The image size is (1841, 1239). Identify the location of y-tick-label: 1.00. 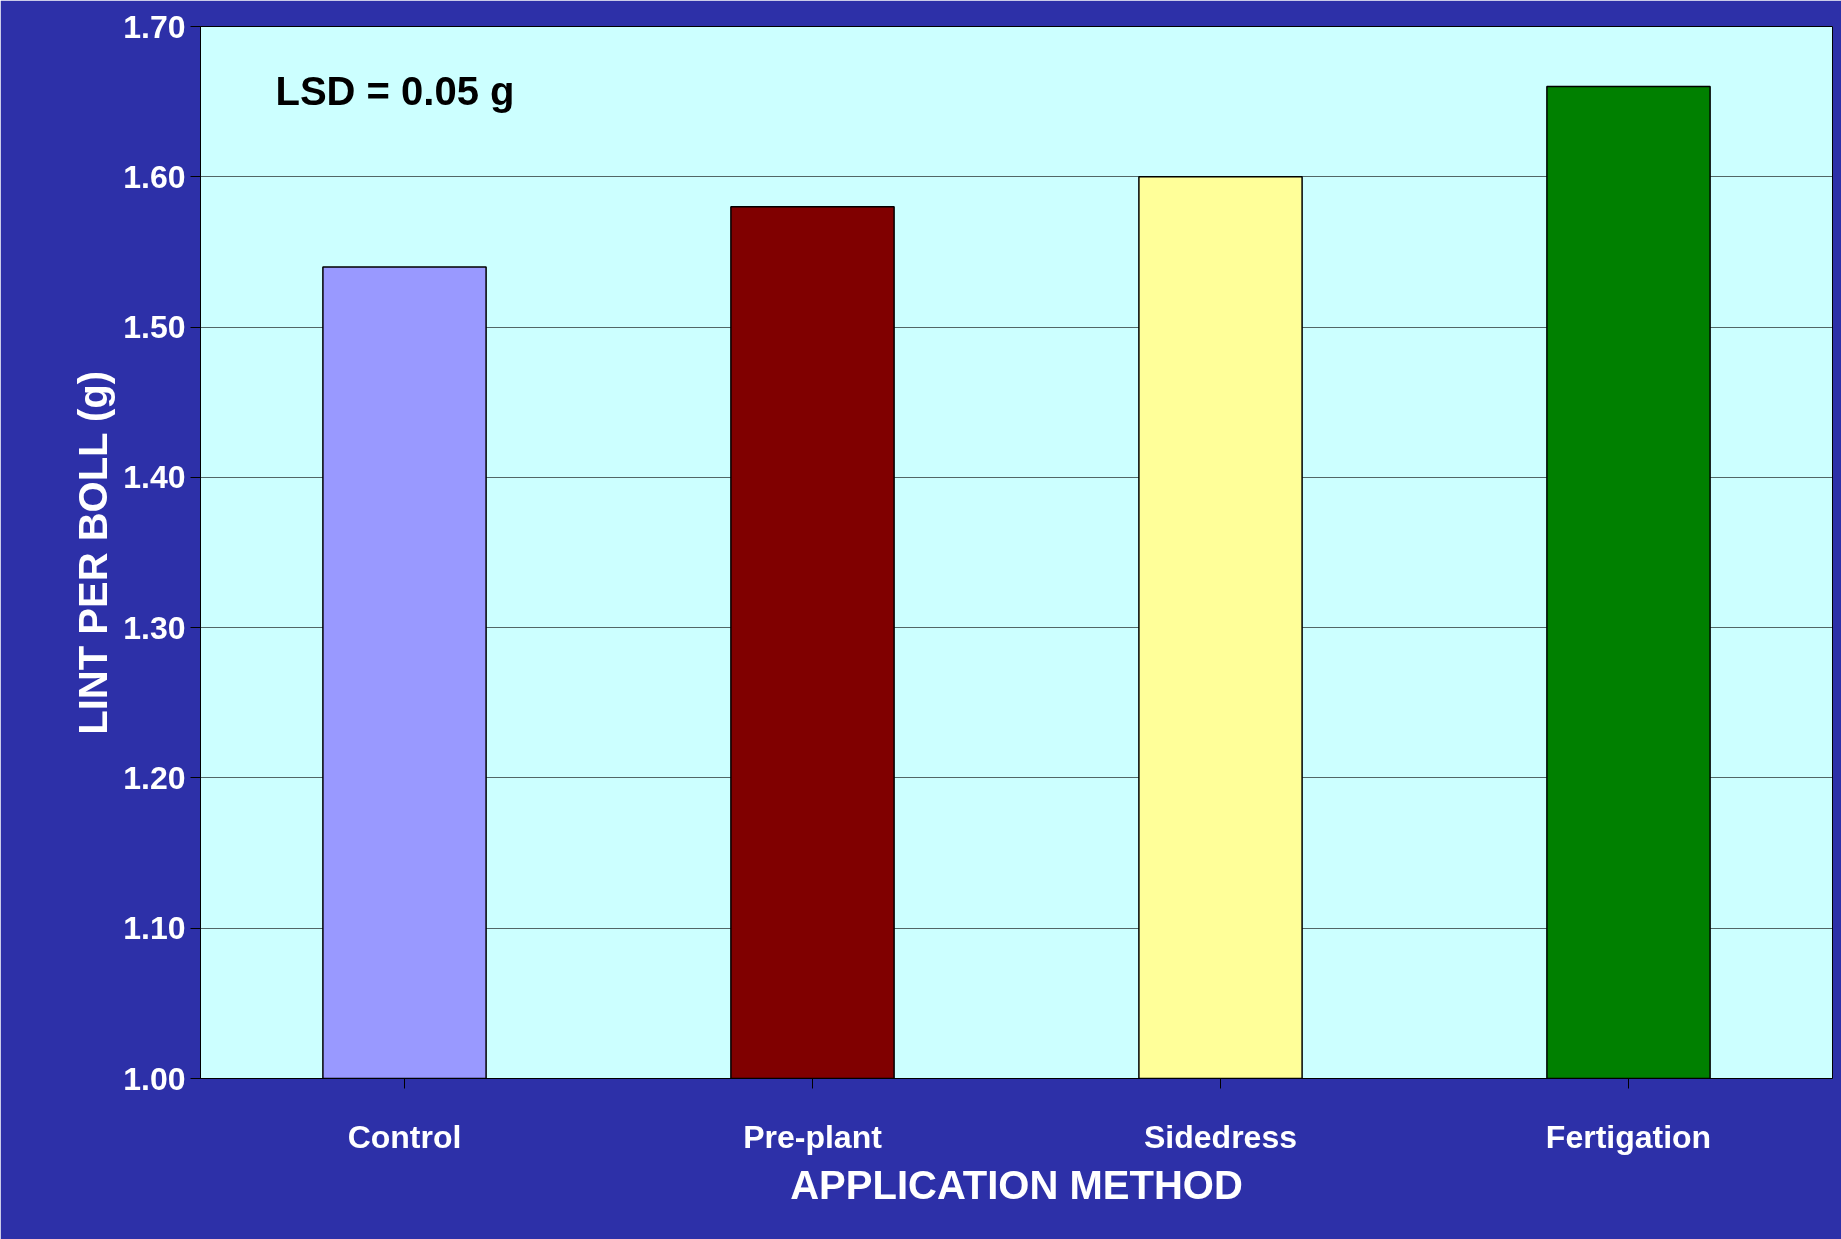
(154, 1078).